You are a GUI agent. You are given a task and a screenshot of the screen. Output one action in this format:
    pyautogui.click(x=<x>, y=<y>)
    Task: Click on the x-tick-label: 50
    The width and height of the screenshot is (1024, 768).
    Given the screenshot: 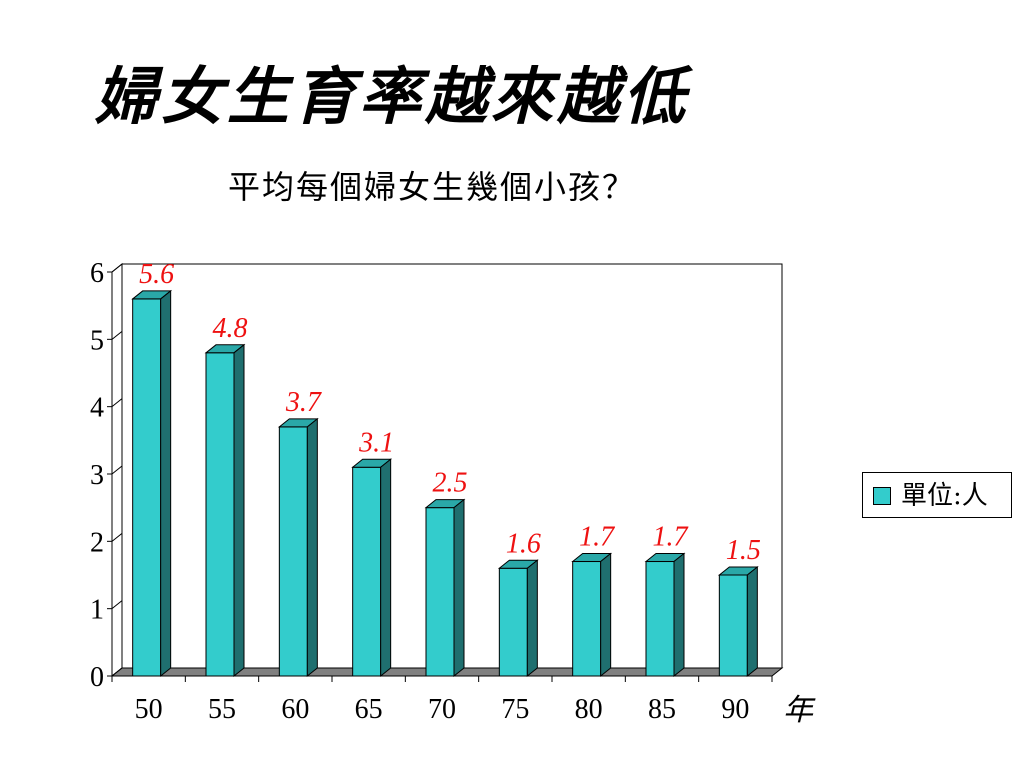 What is the action you would take?
    pyautogui.click(x=149, y=709)
    